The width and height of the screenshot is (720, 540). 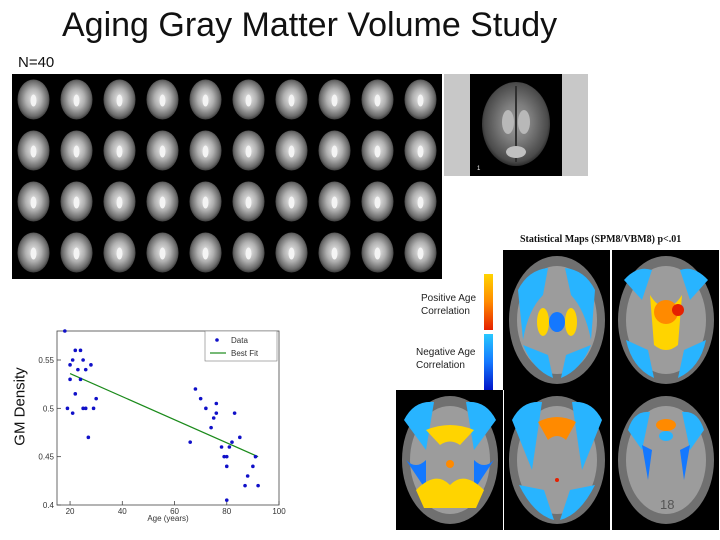 I want to click on sample-size-label: N=40, so click(x=36, y=62).